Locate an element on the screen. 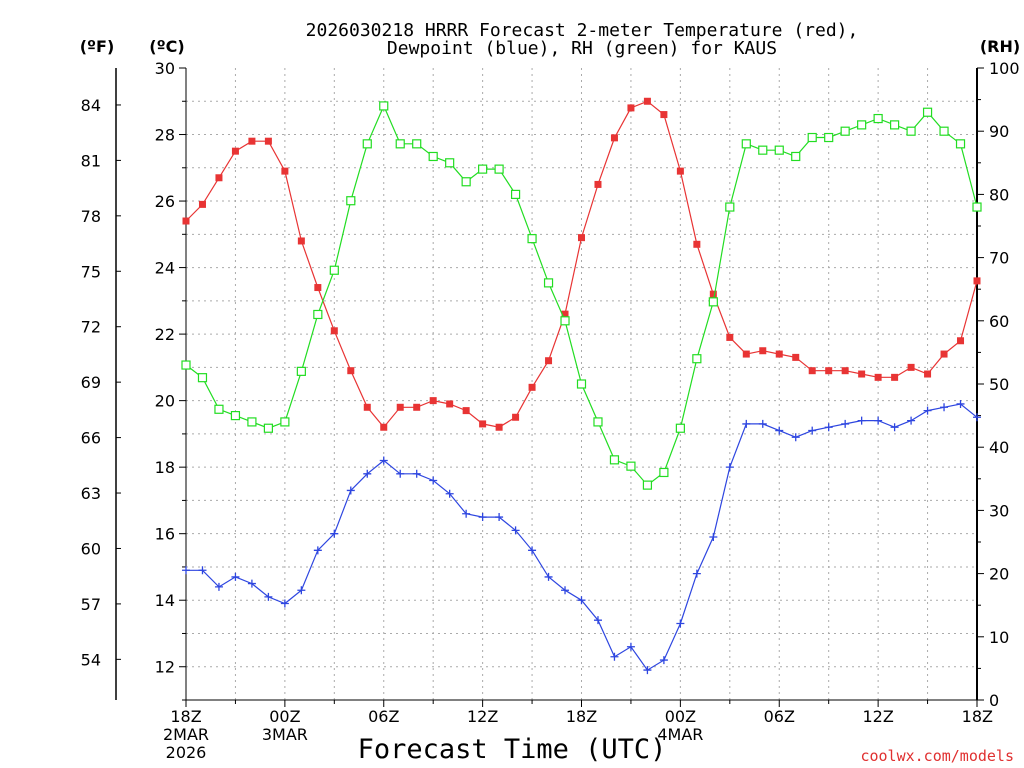  rh-tick-label: 20 is located at coordinates (999, 574).